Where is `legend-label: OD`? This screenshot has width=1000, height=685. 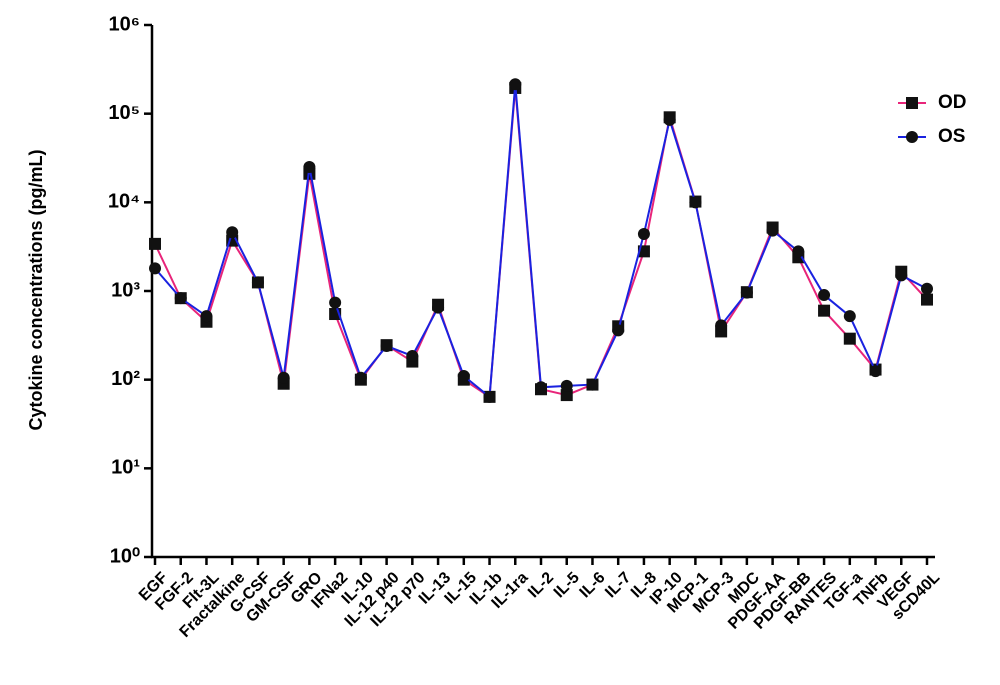 legend-label: OD is located at coordinates (952, 102).